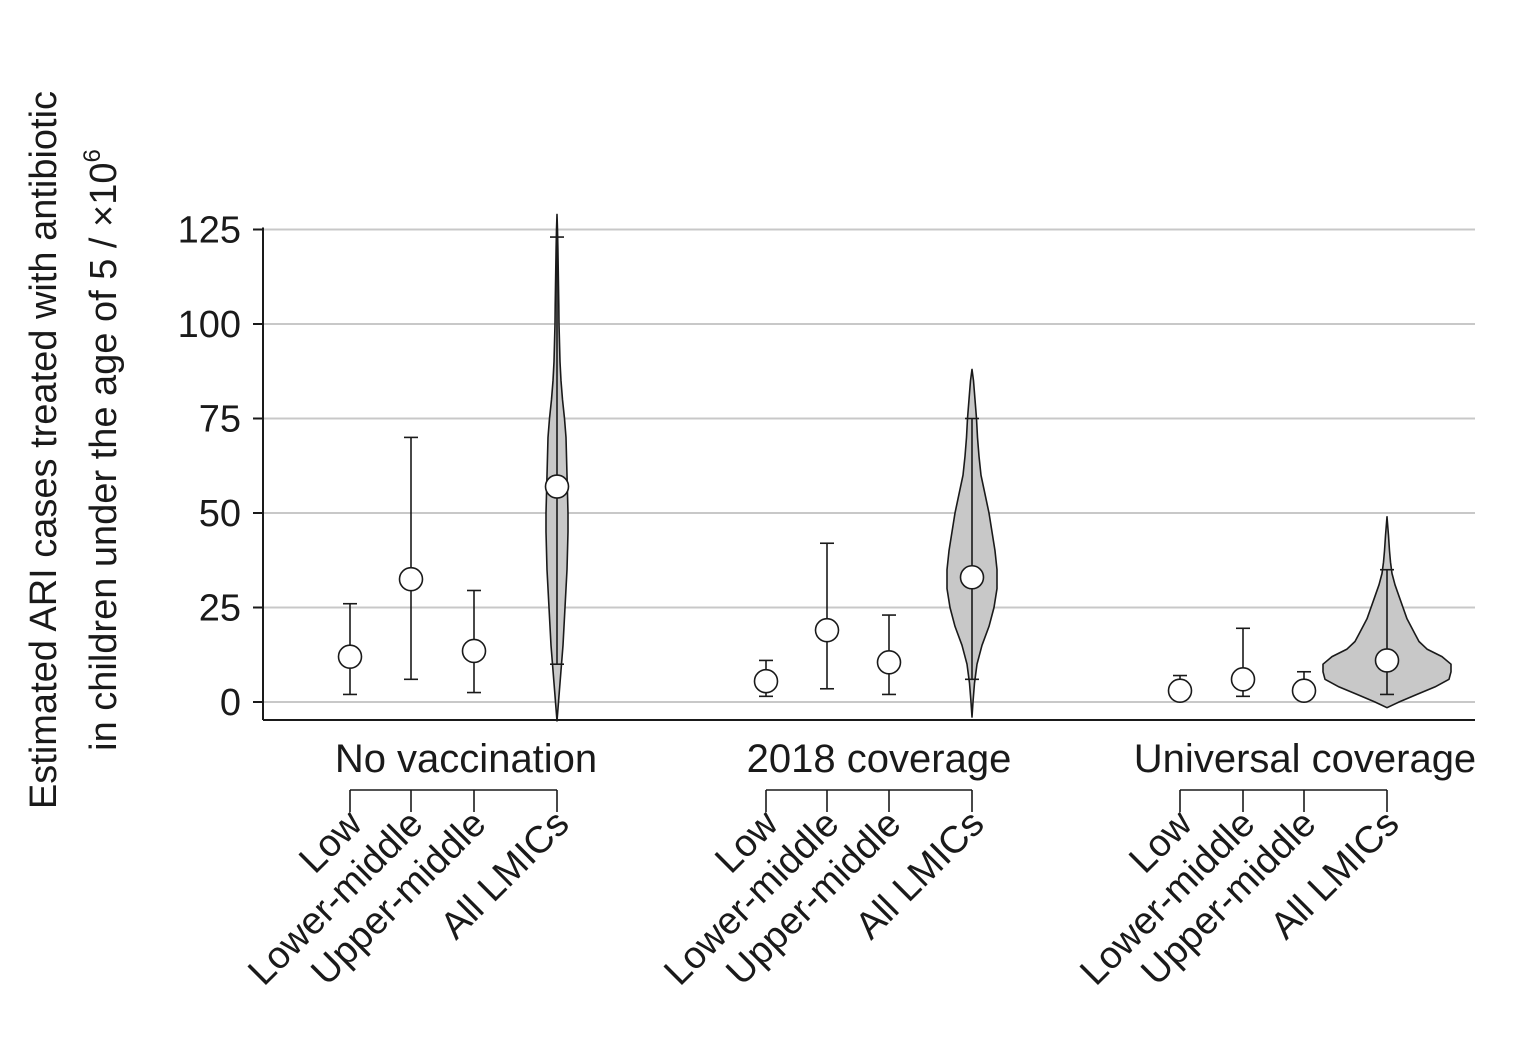 The height and width of the screenshot is (1042, 1517). I want to click on group-title: Universal coverage, so click(1305, 759).